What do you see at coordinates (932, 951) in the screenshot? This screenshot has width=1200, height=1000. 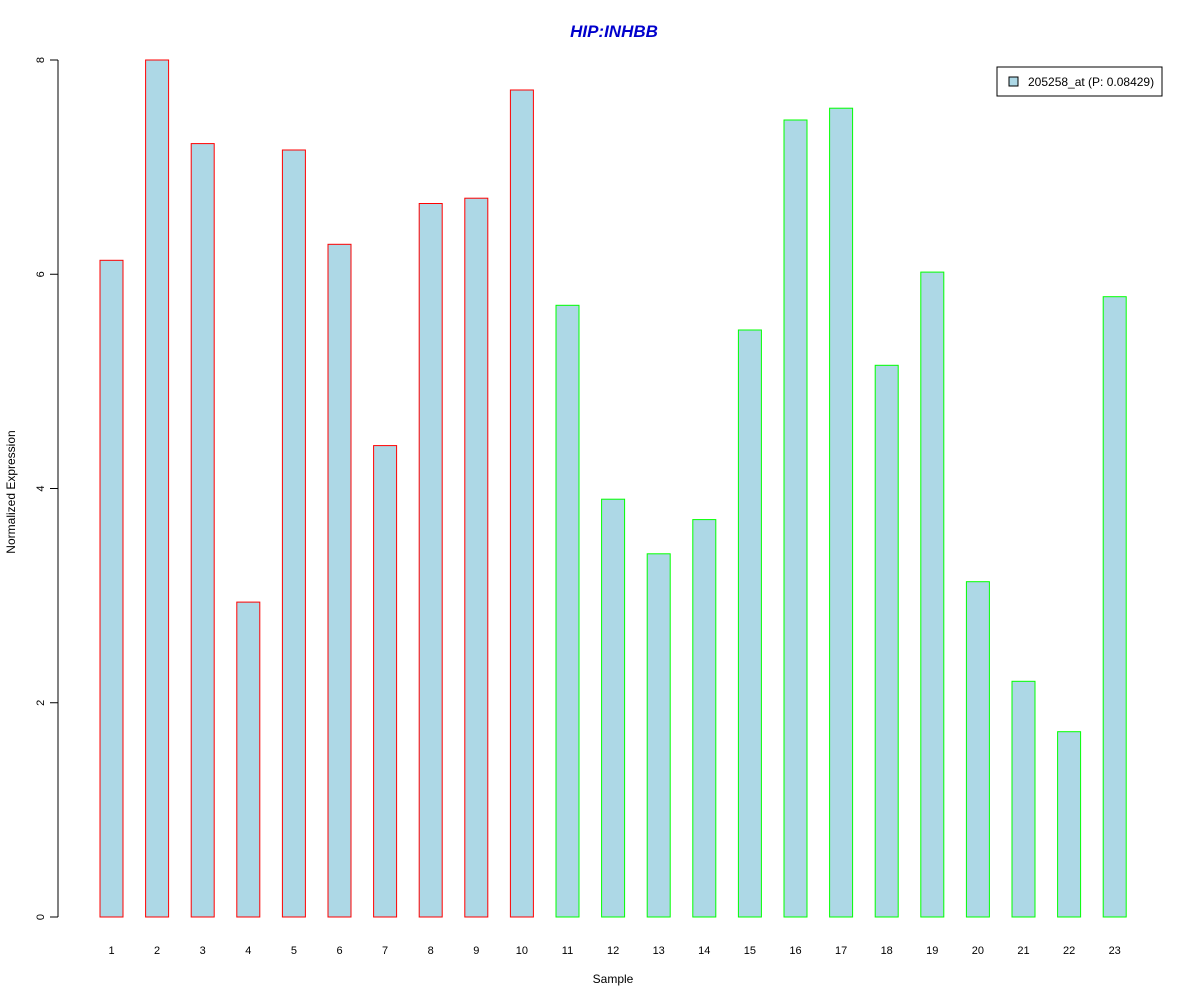 I see `x-tick-label: 19` at bounding box center [932, 951].